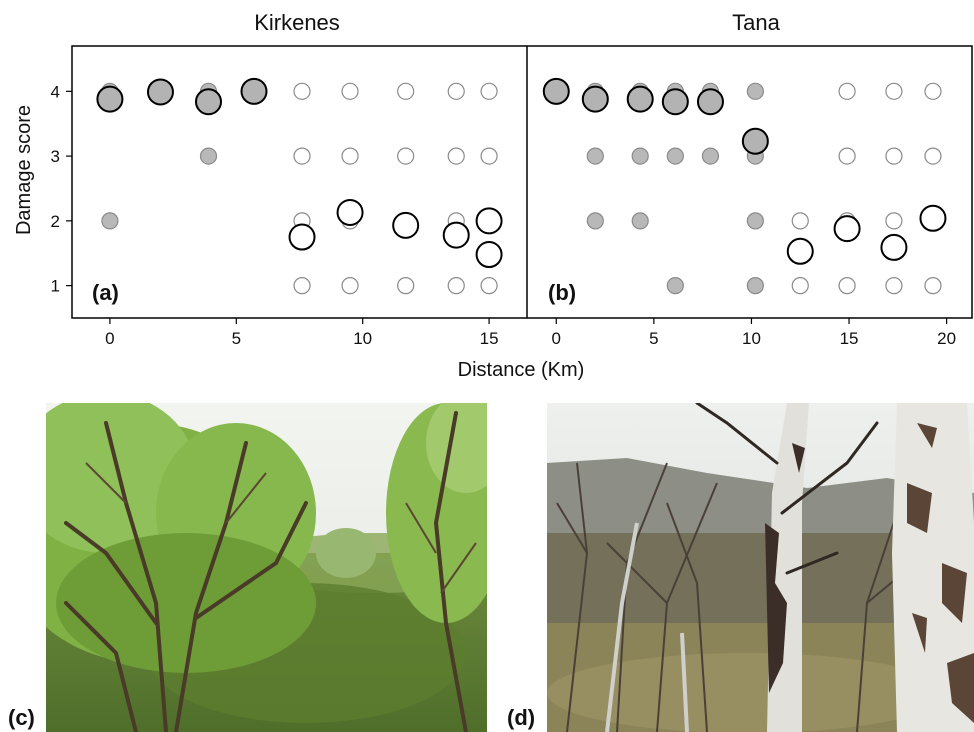 This screenshot has height=732, width=974. I want to click on panel-label-b: (b), so click(562, 292).